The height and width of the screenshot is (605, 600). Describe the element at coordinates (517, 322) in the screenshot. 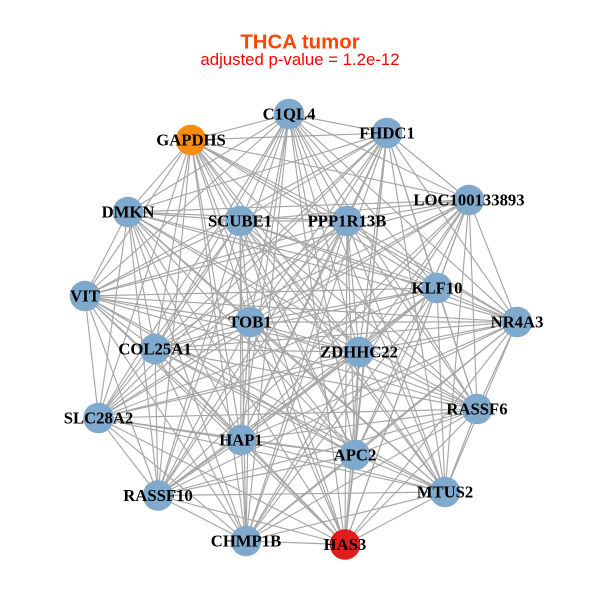

I see `svg-text: NR4A3` at that location.